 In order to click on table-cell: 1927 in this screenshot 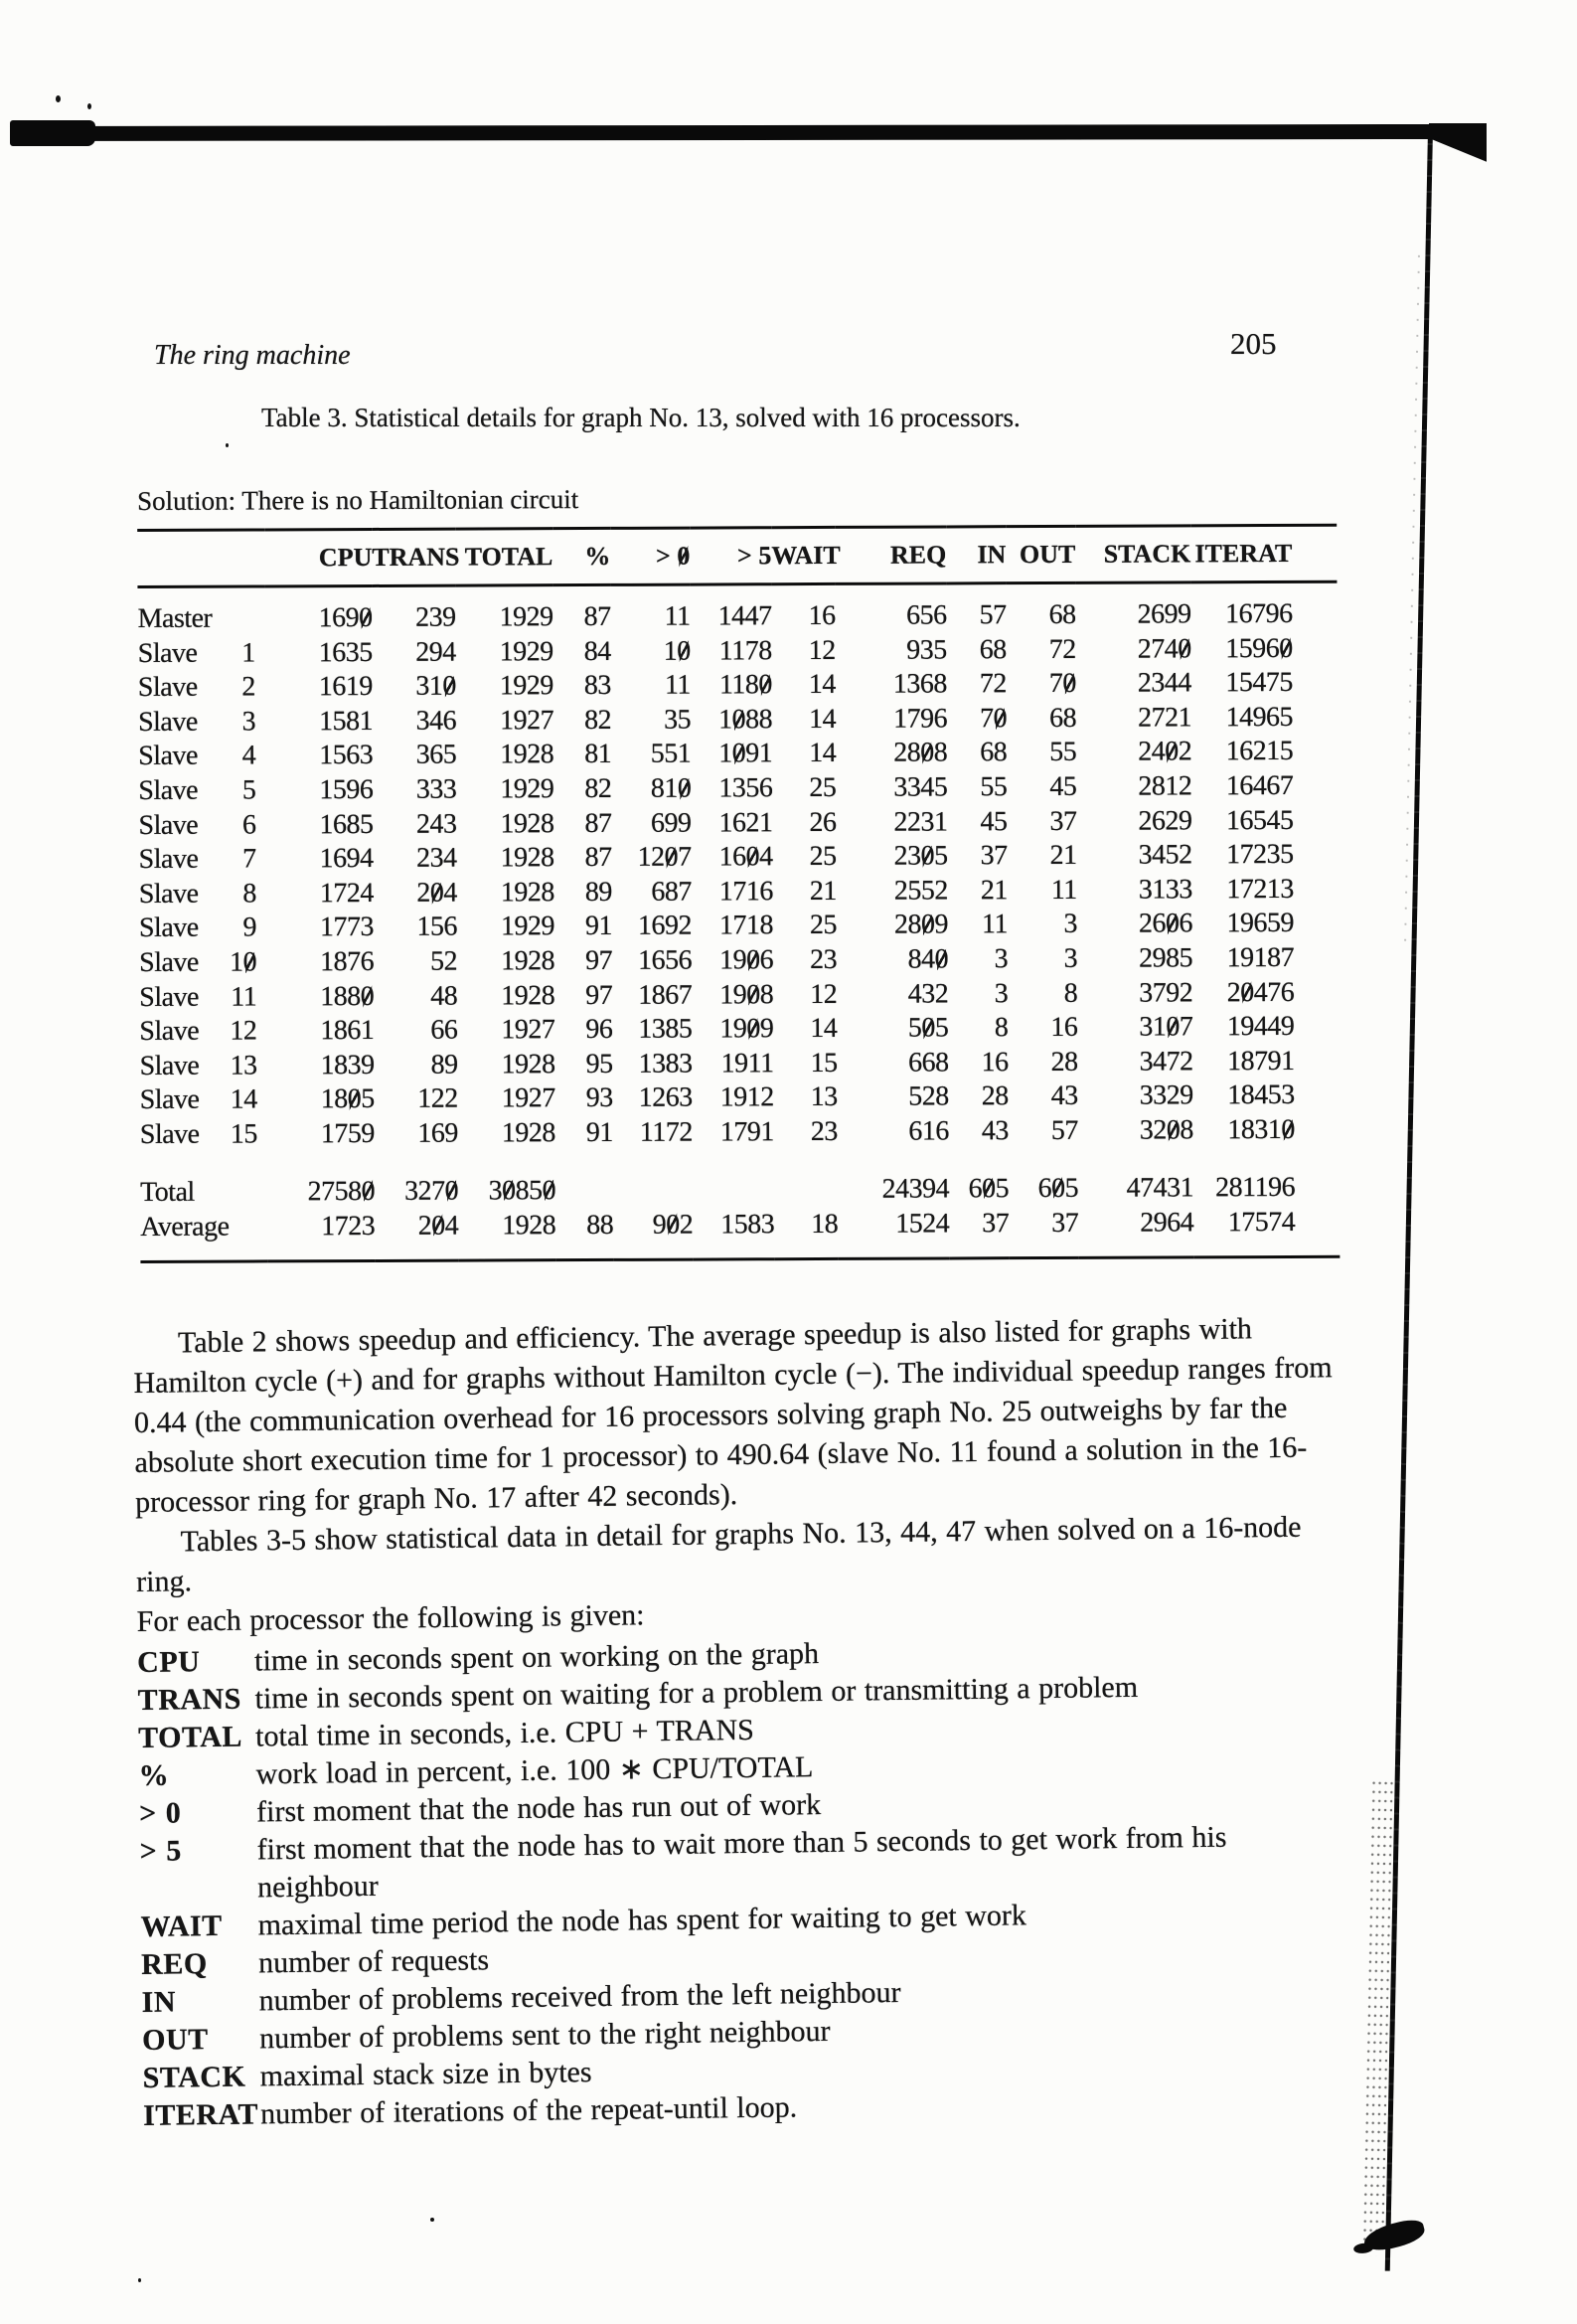, I will do `click(528, 1030)`.